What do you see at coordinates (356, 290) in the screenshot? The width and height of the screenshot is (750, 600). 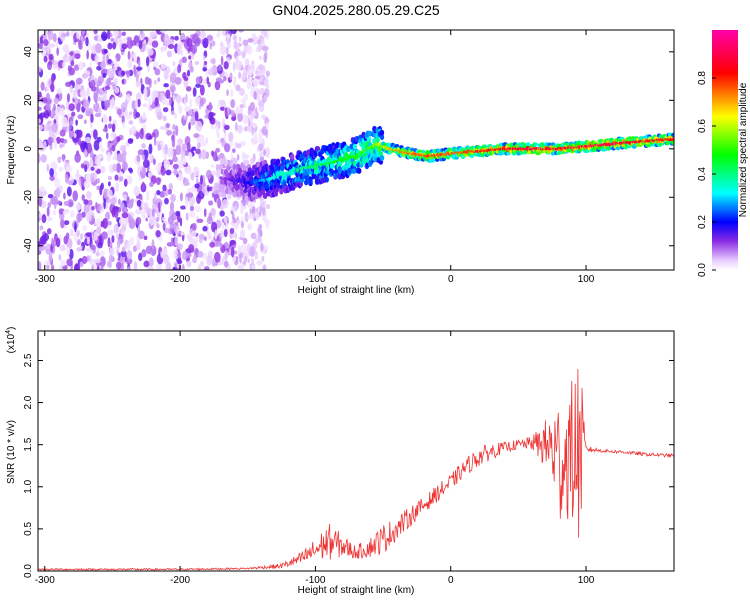 I see `spectrogram-x-label: Height of straight line (km)` at bounding box center [356, 290].